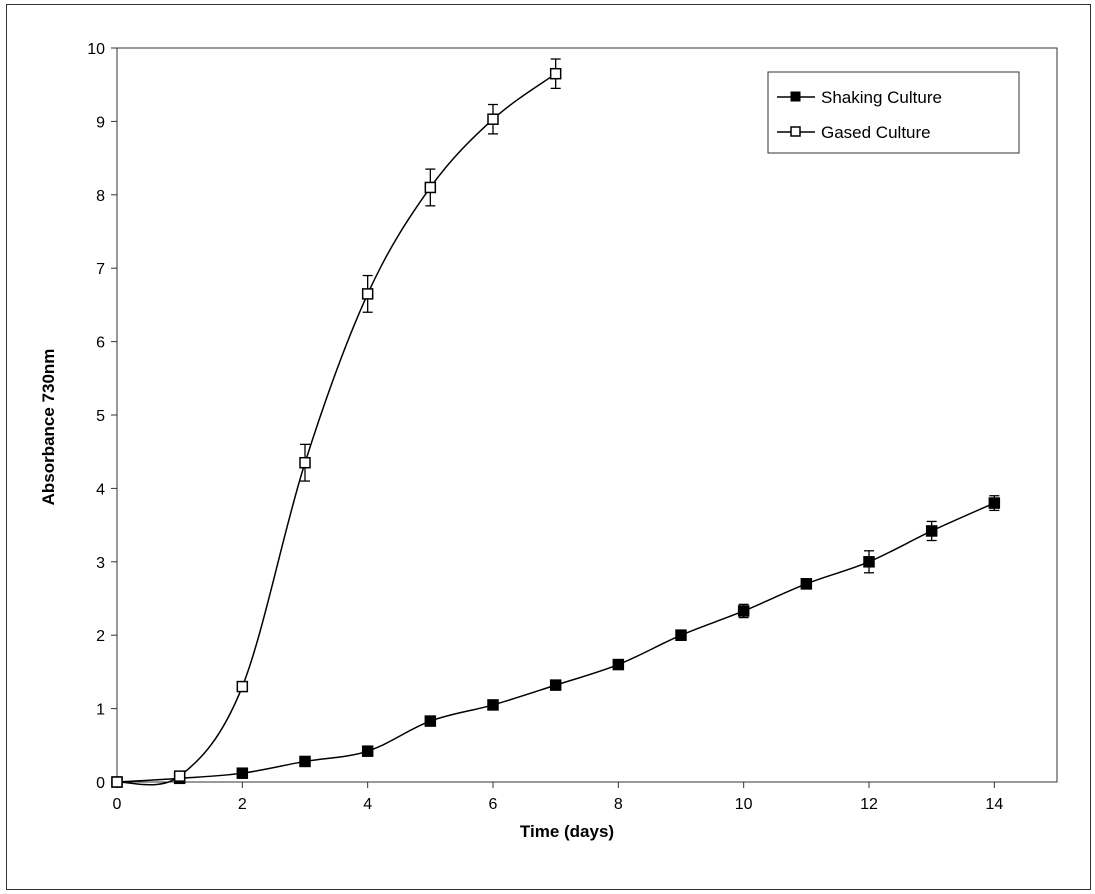  Describe the element at coordinates (117, 804) in the screenshot. I see `x-tick-label: 0` at that location.